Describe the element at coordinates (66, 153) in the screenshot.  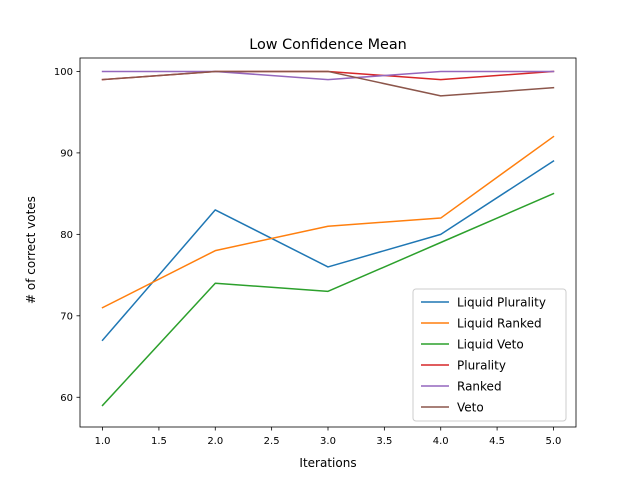
I see `y-tick-label: 90` at that location.